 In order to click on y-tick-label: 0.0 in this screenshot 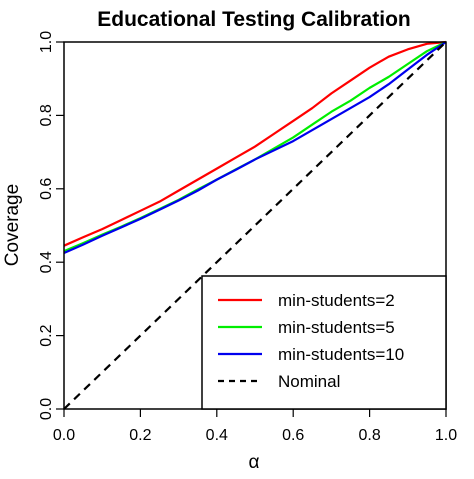, I will do `click(46, 409)`.